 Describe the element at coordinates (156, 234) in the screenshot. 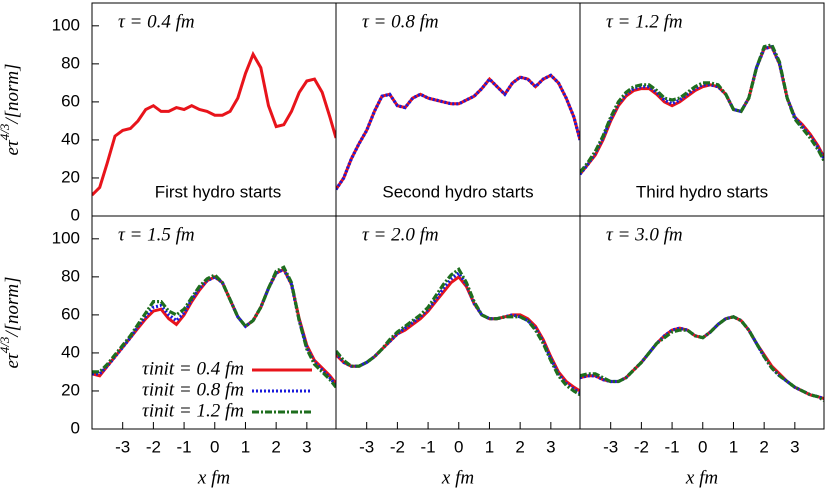

I see `panel-title: τ = 1.5 fm` at that location.